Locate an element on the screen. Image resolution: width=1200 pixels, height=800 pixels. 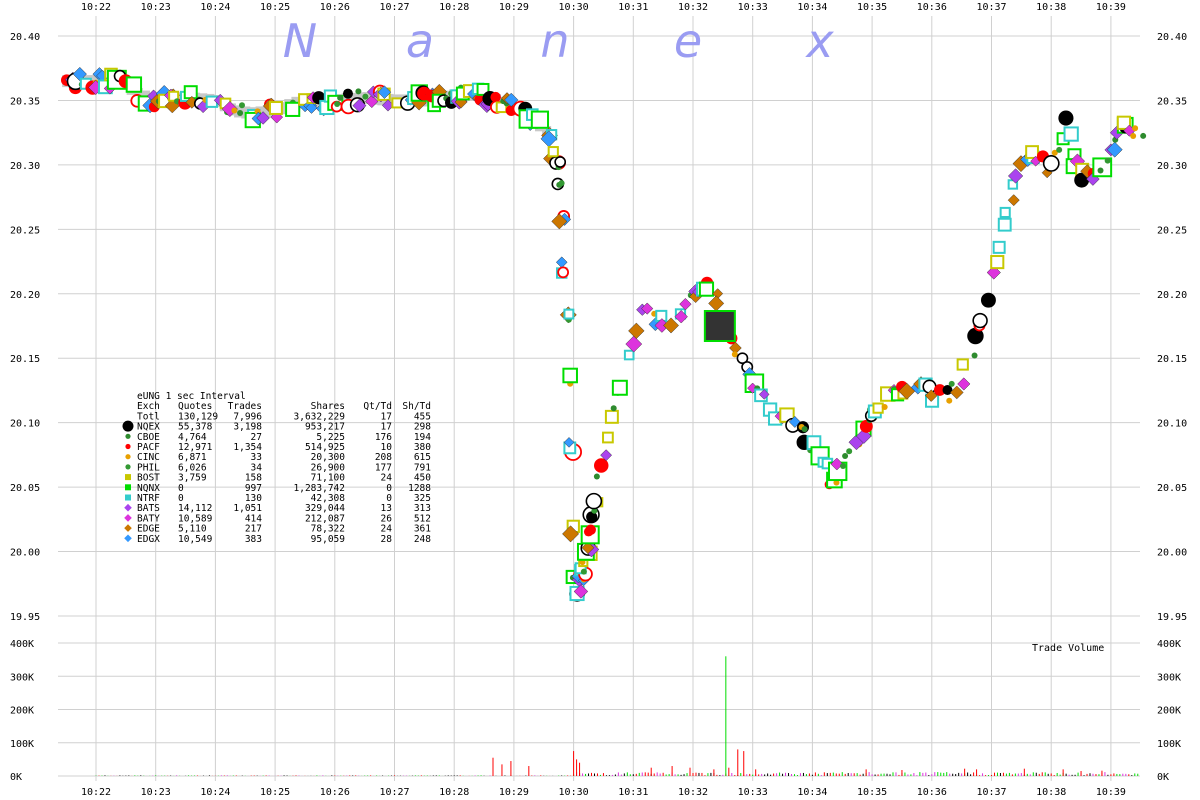
legend-cell: 0 is located at coordinates (389, 498).